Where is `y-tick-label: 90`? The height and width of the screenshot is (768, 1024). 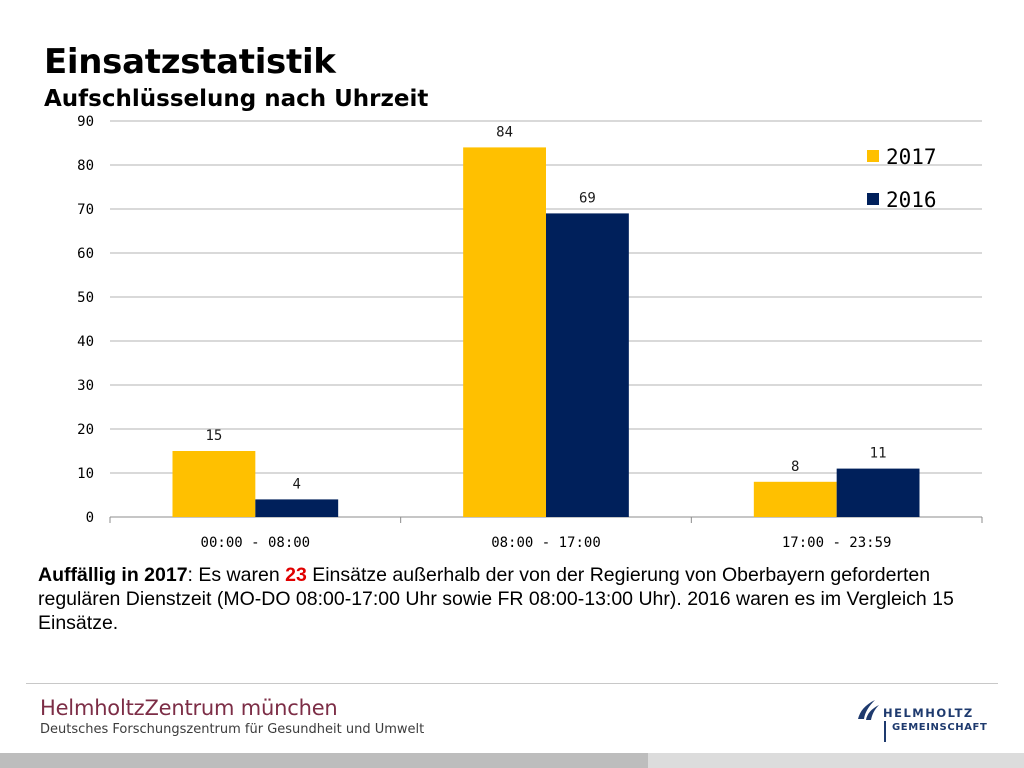
y-tick-label: 90 is located at coordinates (85, 122).